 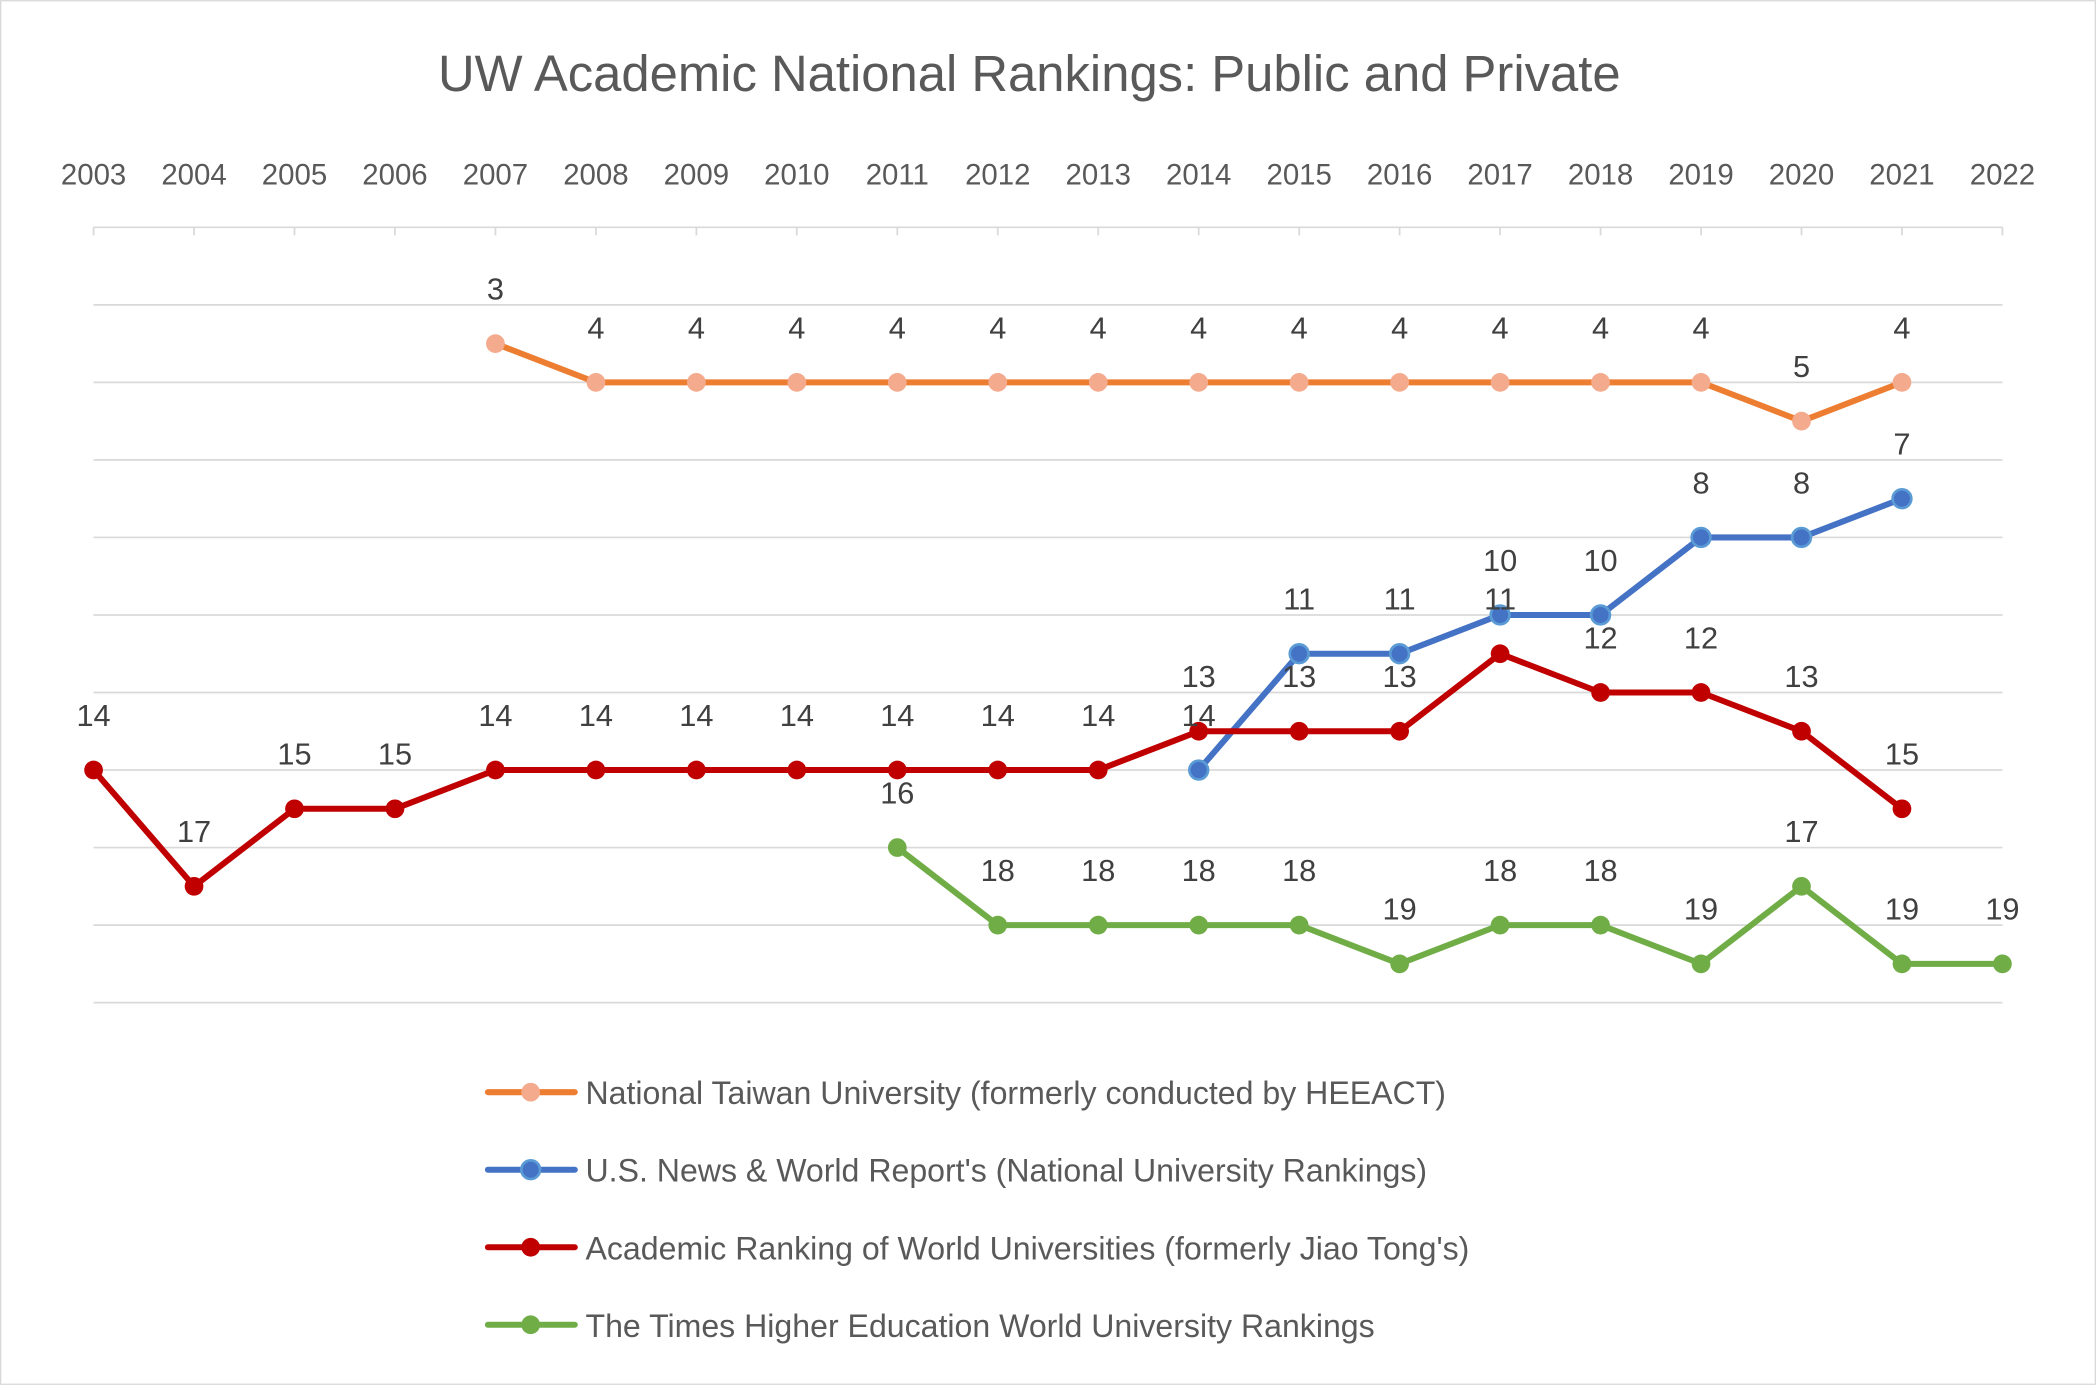 What do you see at coordinates (1098, 175) in the screenshot?
I see `x-tick-label: 2013` at bounding box center [1098, 175].